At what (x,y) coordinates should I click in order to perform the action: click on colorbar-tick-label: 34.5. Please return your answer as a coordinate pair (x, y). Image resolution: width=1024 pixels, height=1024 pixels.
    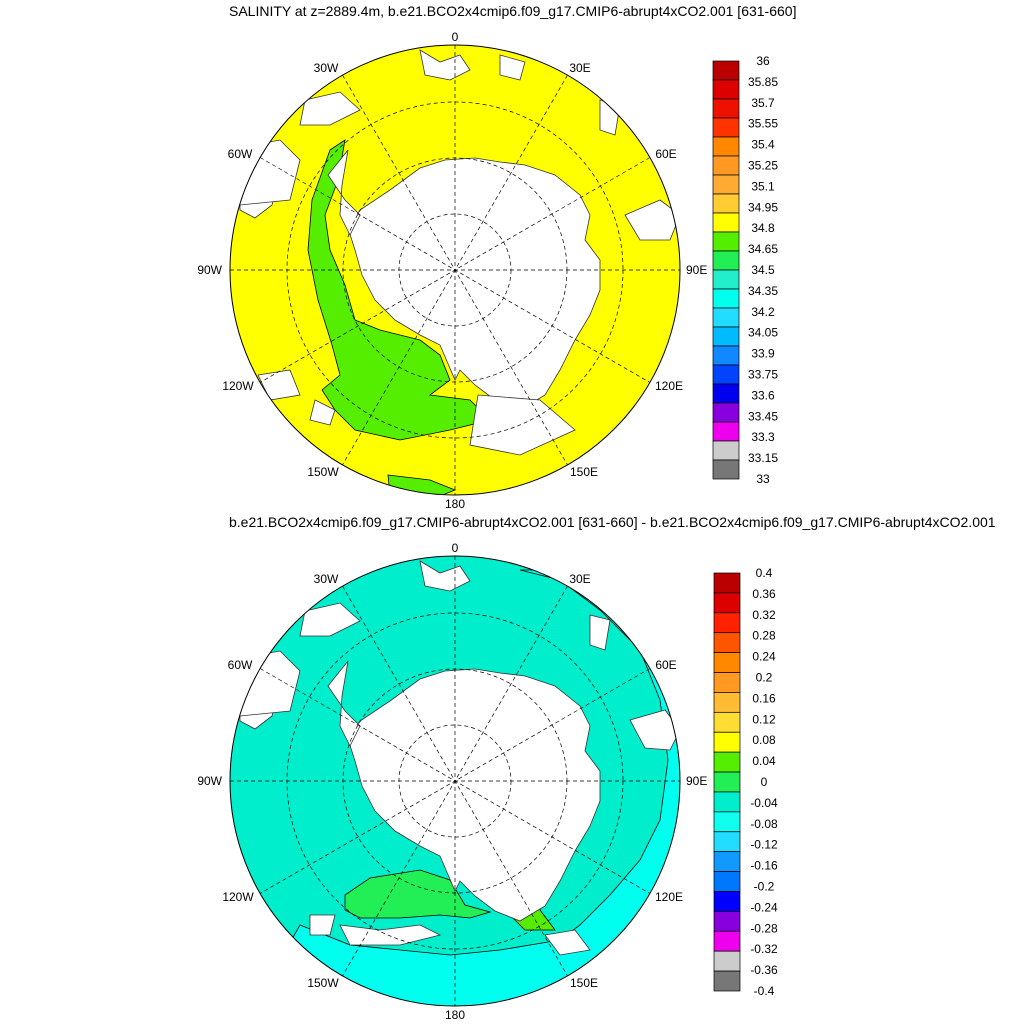
    Looking at the image, I should click on (763, 270).